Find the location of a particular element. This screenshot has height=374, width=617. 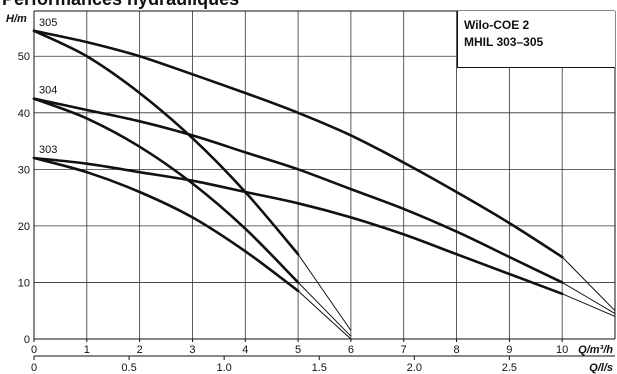

x-tick-label-m3h: 3 is located at coordinates (192, 350).